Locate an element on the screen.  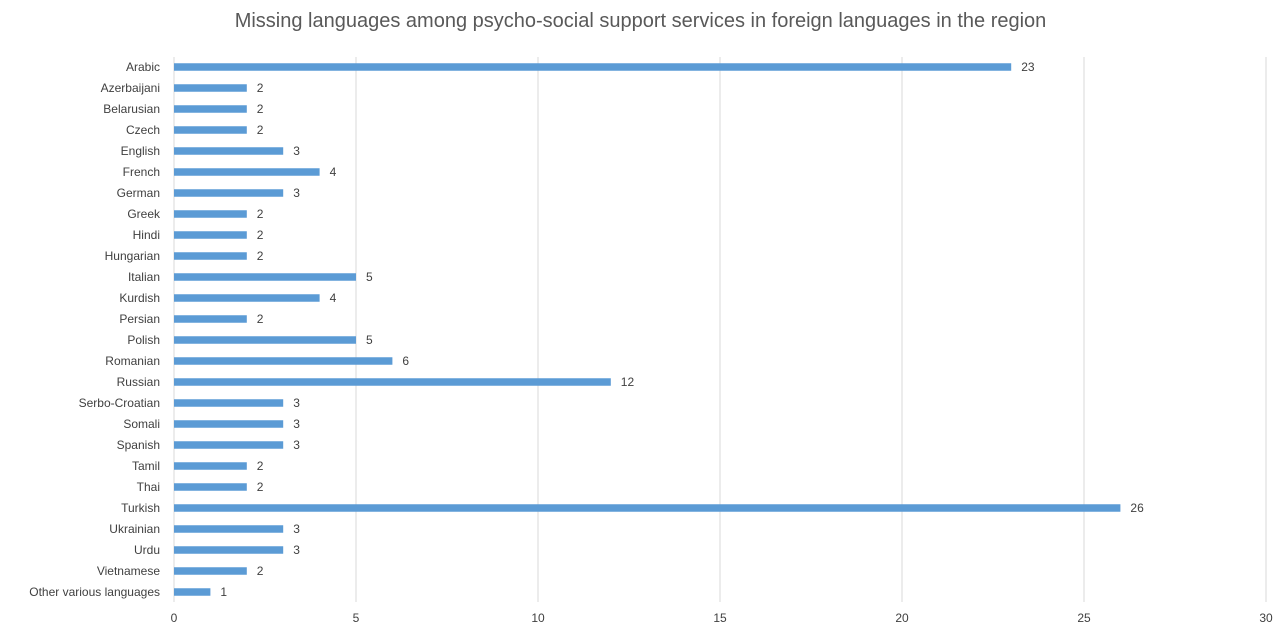
category-label: Ukrainian is located at coordinates (134, 529).